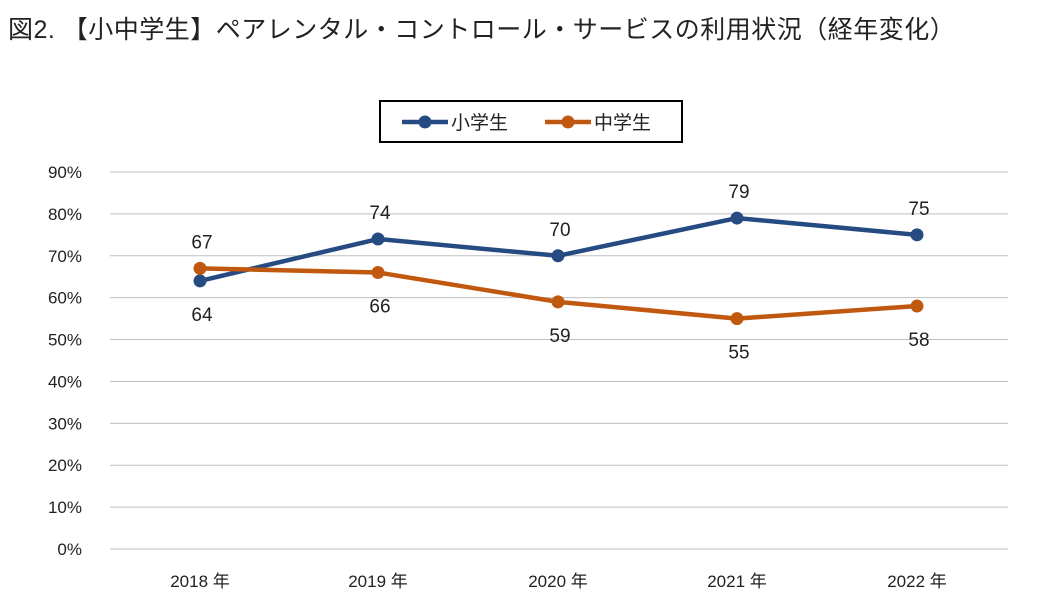  What do you see at coordinates (65, 298) in the screenshot?
I see `y-tick-label: 60%` at bounding box center [65, 298].